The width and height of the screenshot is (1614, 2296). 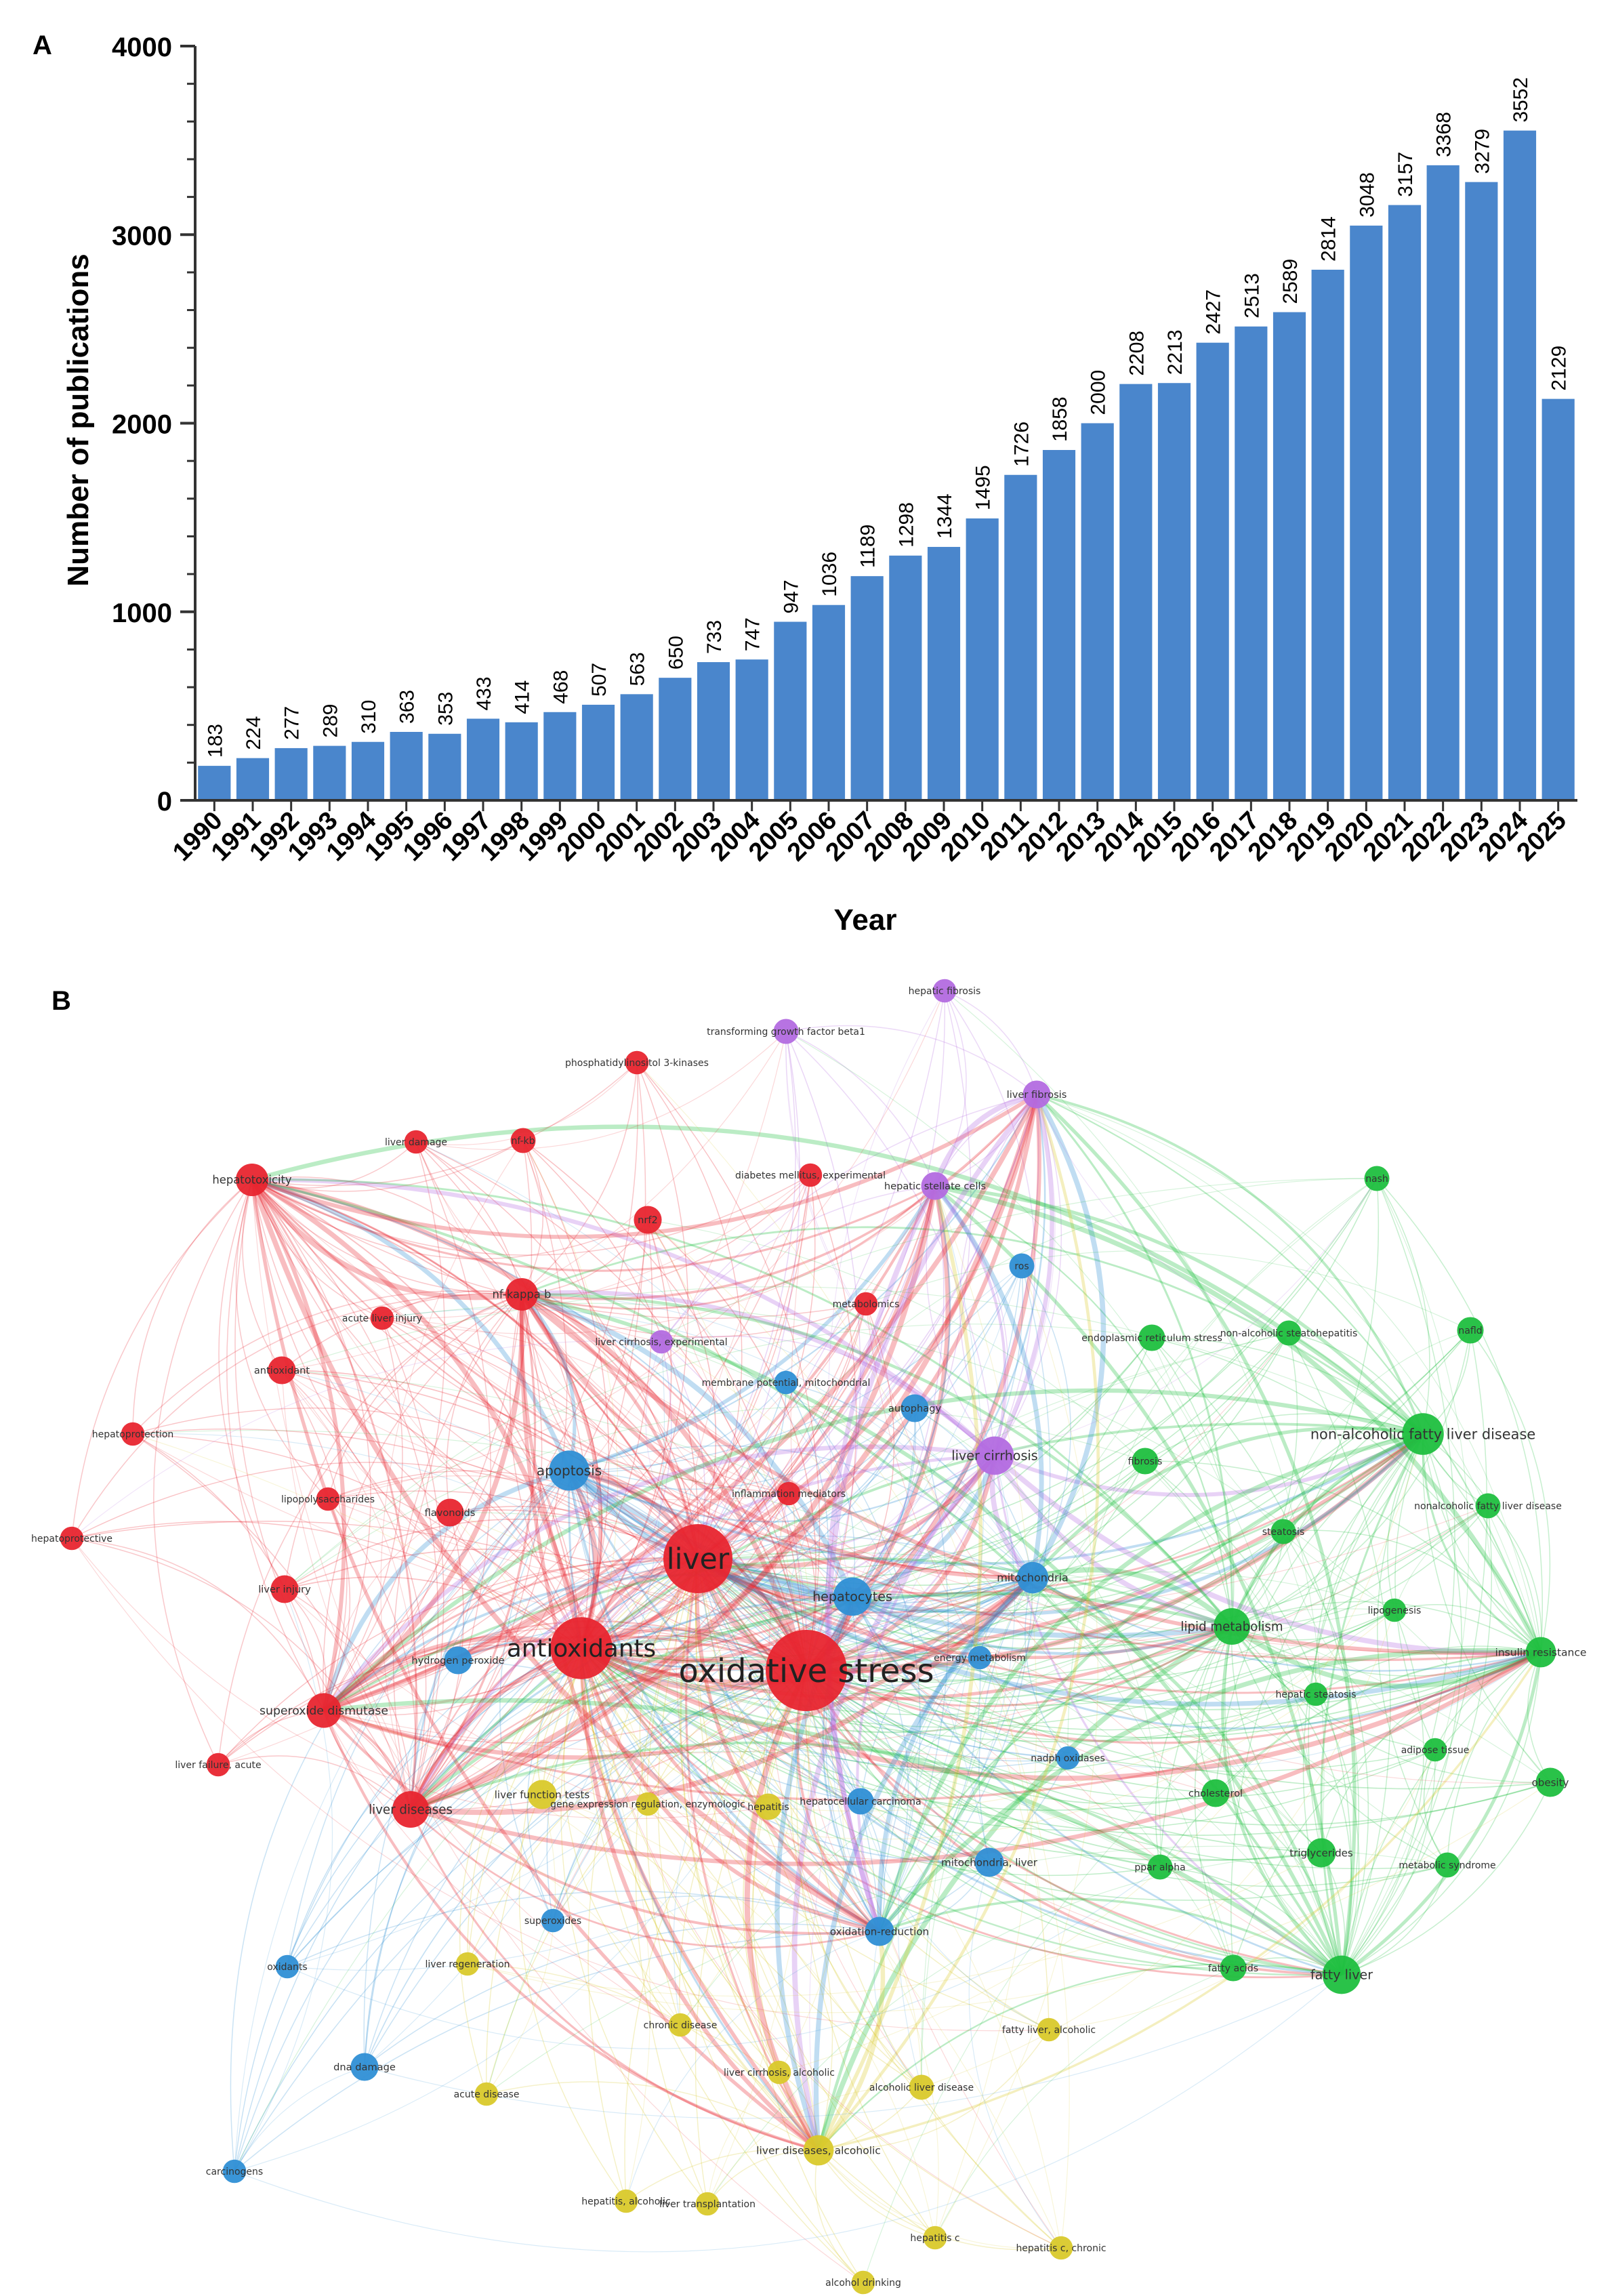 I want to click on node-label: liver diseases, so click(x=411, y=1810).